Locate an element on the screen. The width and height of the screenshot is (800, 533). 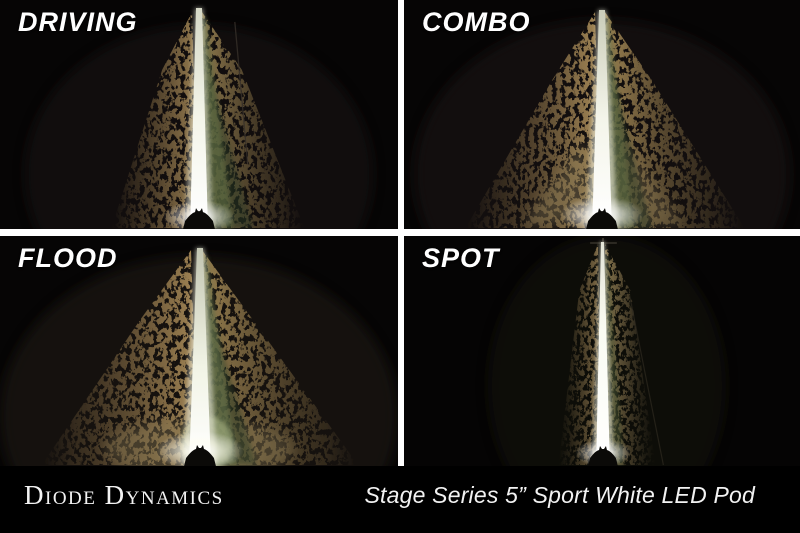
brand-logo: Diode Dynamics is located at coordinates (124, 495).